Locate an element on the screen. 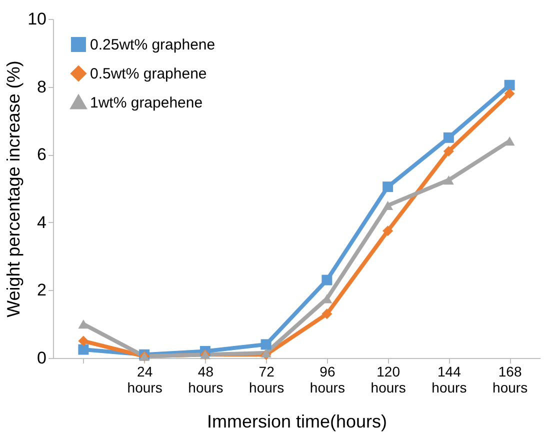 This screenshot has height=436, width=552. x-tick-label: 24 hours is located at coordinates (144, 380).